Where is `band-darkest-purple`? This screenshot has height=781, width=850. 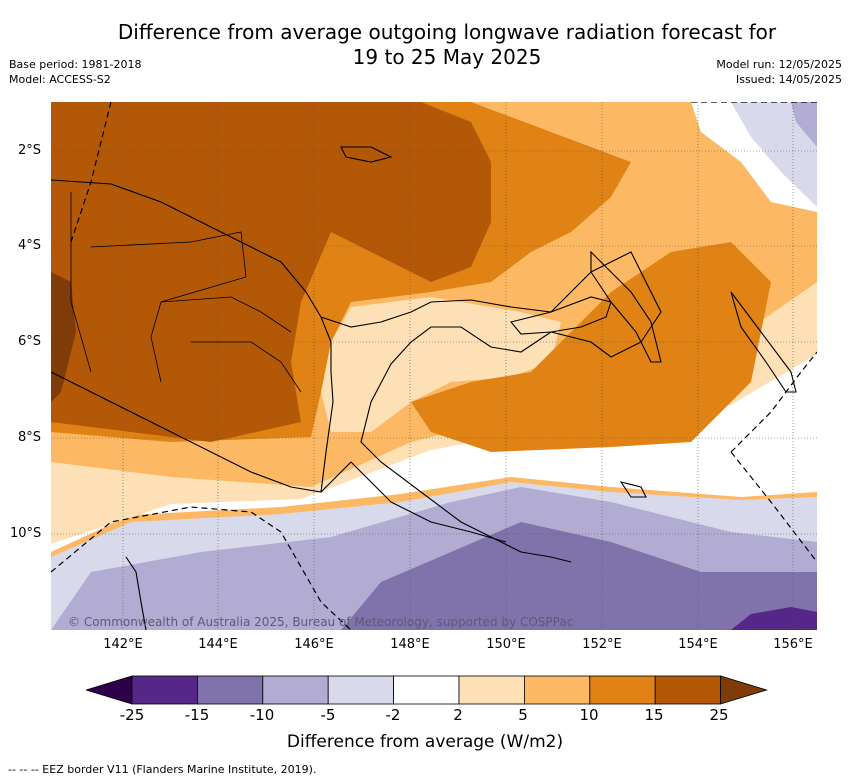 band-darkest-purple is located at coordinates (774, 618).